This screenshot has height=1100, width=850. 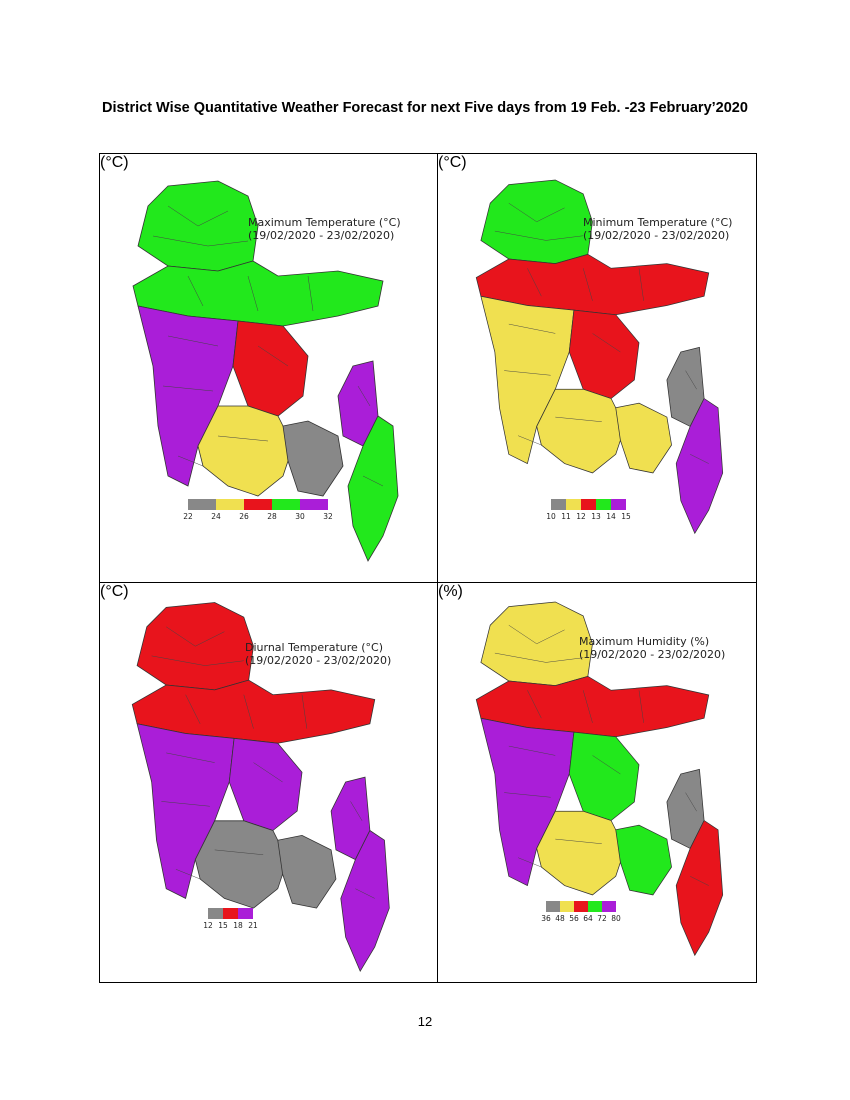 I want to click on legend-tick-label: 30, so click(x=300, y=516).